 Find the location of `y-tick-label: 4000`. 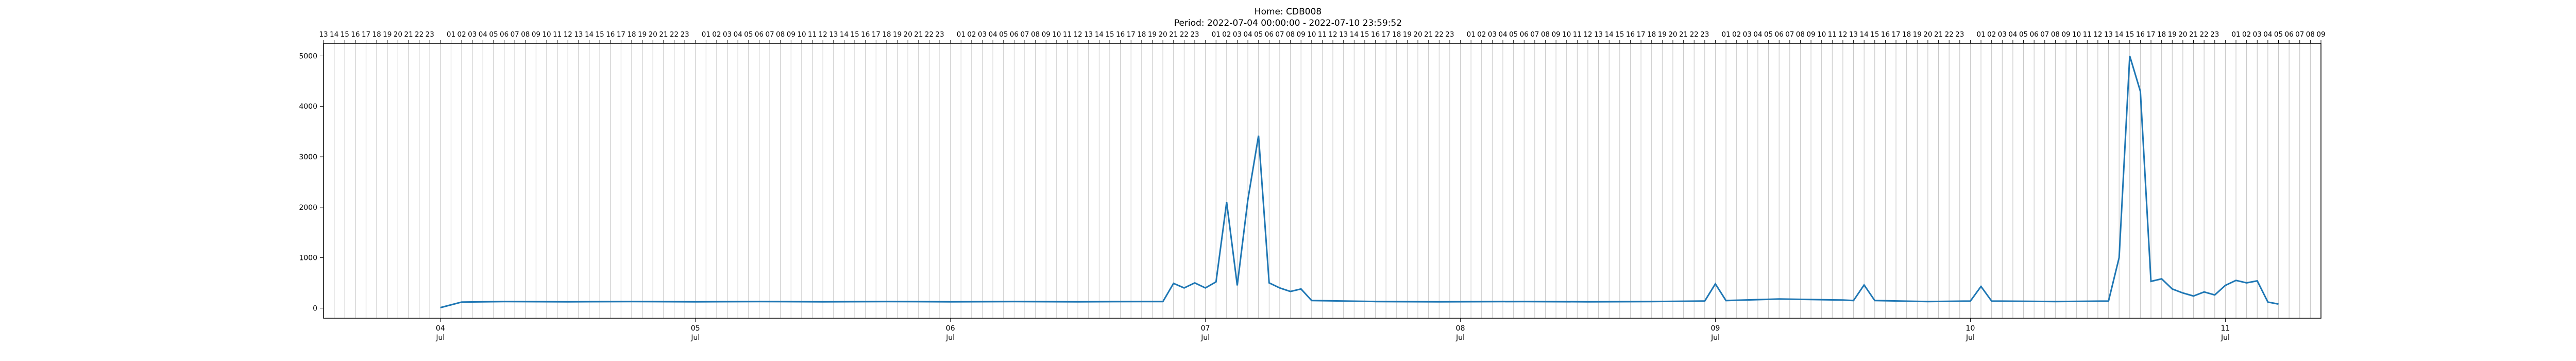

y-tick-label: 4000 is located at coordinates (308, 107).